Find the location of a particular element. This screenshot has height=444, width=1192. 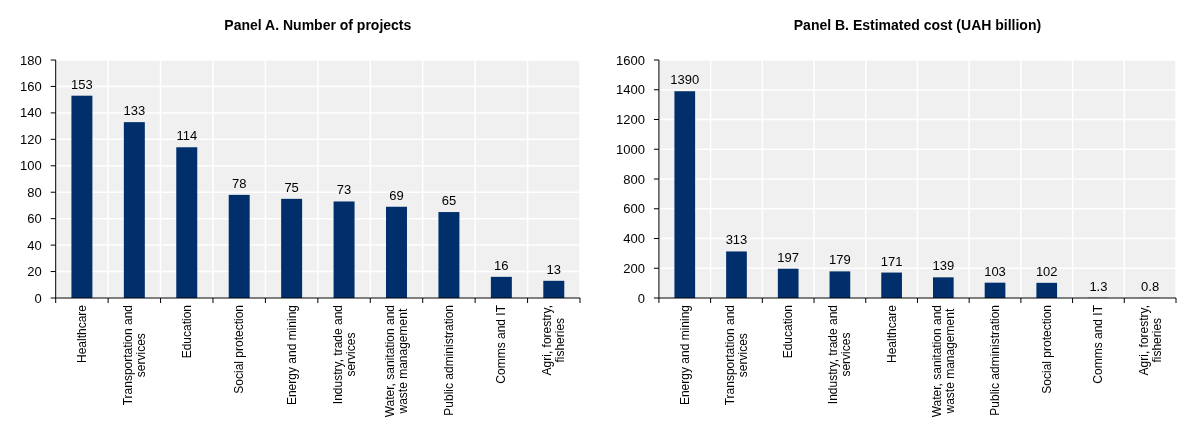

data-label: 78 is located at coordinates (239, 183).